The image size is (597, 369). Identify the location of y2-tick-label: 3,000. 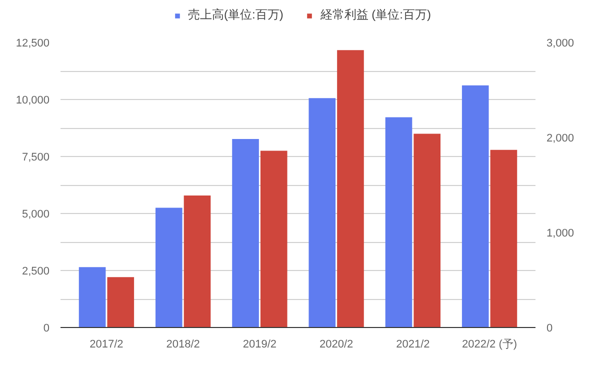
(560, 44).